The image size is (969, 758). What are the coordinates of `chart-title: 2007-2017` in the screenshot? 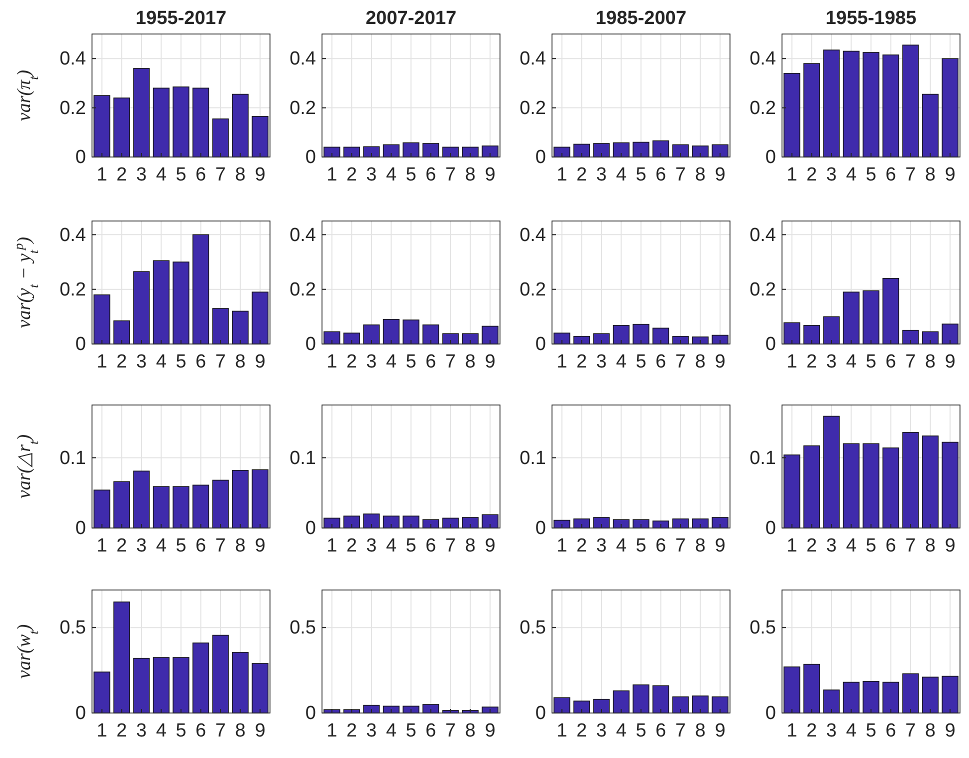 It's located at (411, 18).